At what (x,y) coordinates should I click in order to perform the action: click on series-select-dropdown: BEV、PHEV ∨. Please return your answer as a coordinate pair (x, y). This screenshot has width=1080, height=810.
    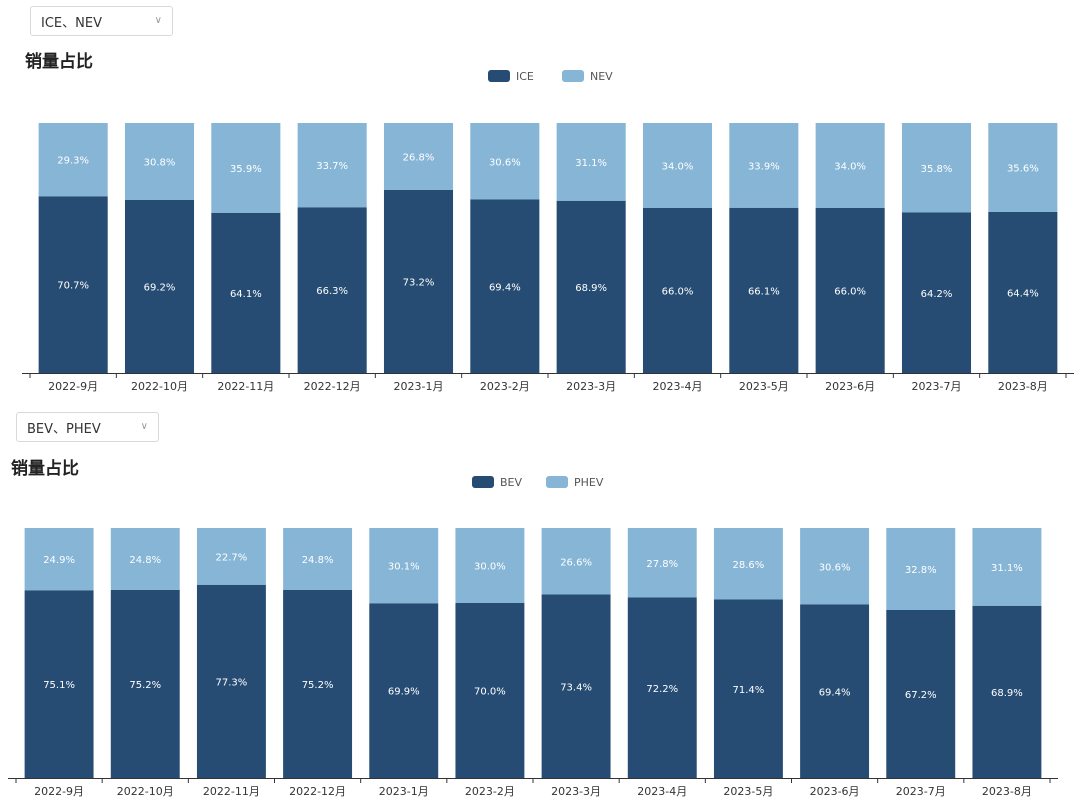
    Looking at the image, I should click on (87, 427).